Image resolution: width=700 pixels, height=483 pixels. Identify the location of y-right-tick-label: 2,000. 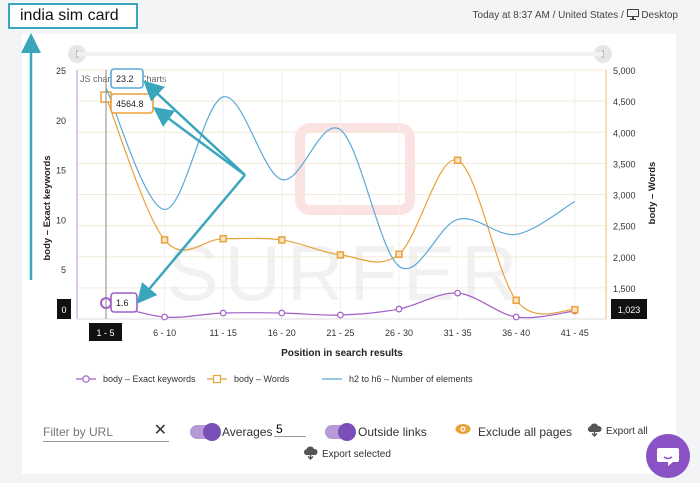
(624, 258).